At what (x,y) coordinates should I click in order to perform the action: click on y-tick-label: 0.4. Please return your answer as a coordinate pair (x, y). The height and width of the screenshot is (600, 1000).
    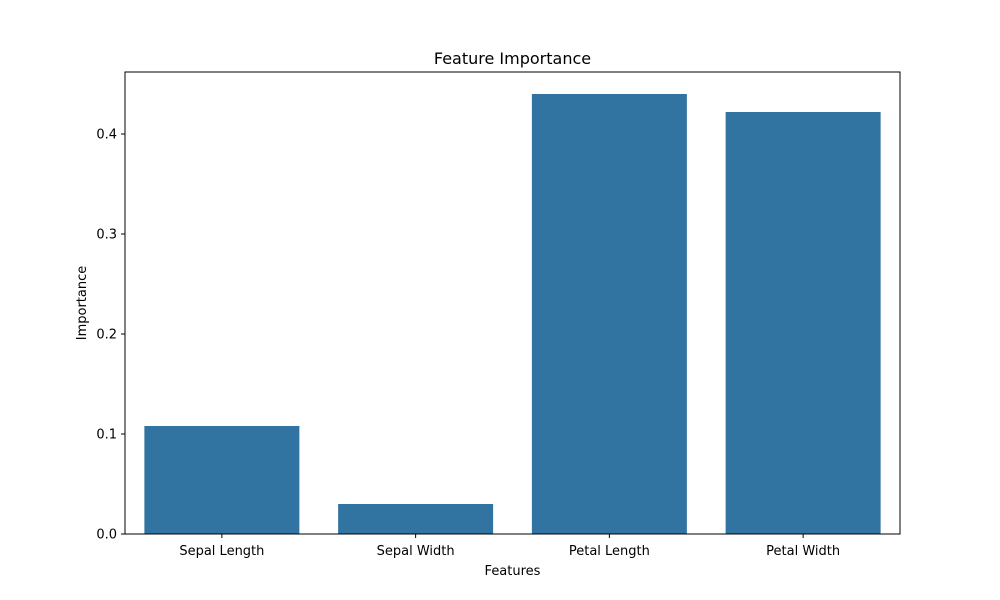
    Looking at the image, I should click on (106, 135).